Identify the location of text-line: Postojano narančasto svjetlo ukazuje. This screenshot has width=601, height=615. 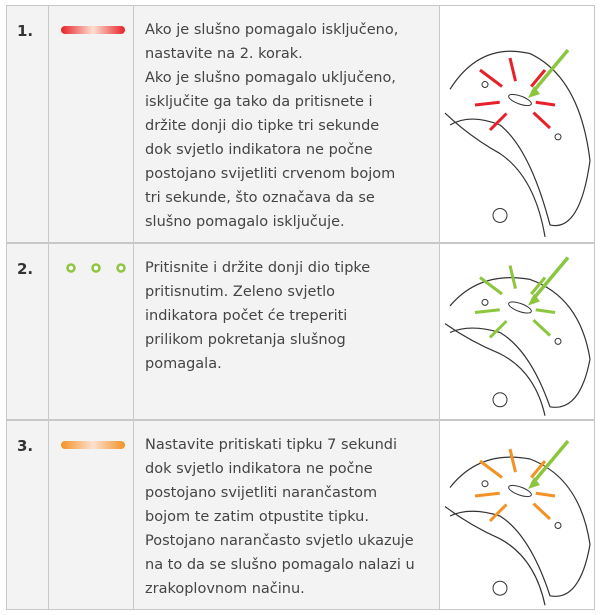
(279, 541).